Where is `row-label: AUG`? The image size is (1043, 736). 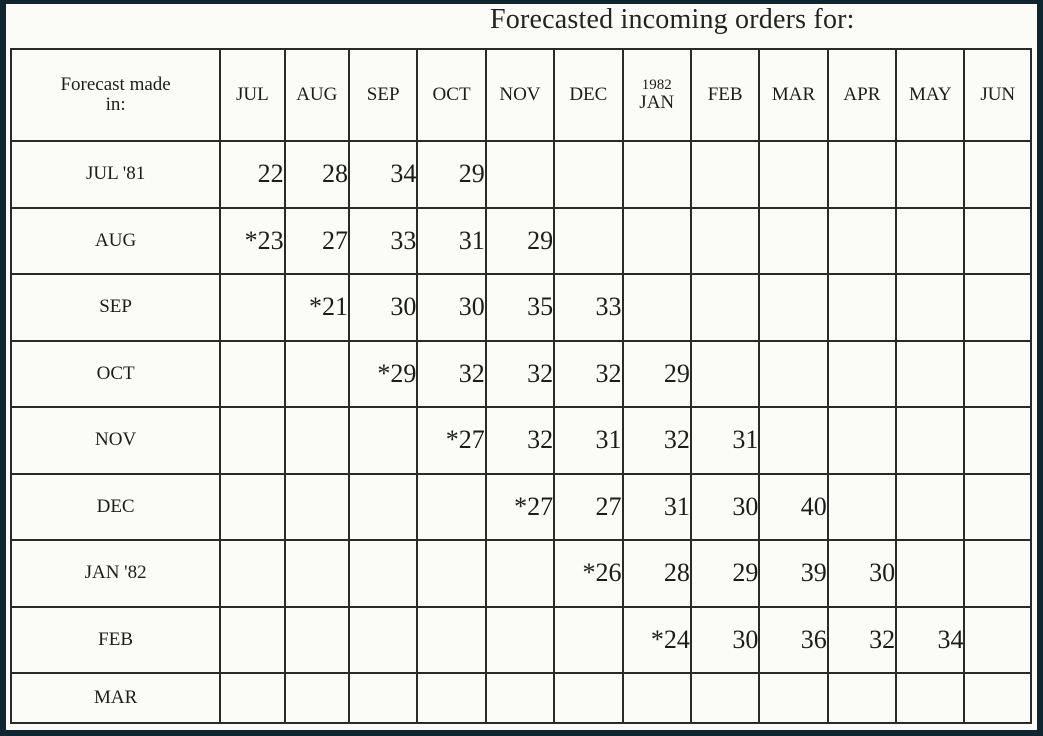
row-label: AUG is located at coordinates (115, 240).